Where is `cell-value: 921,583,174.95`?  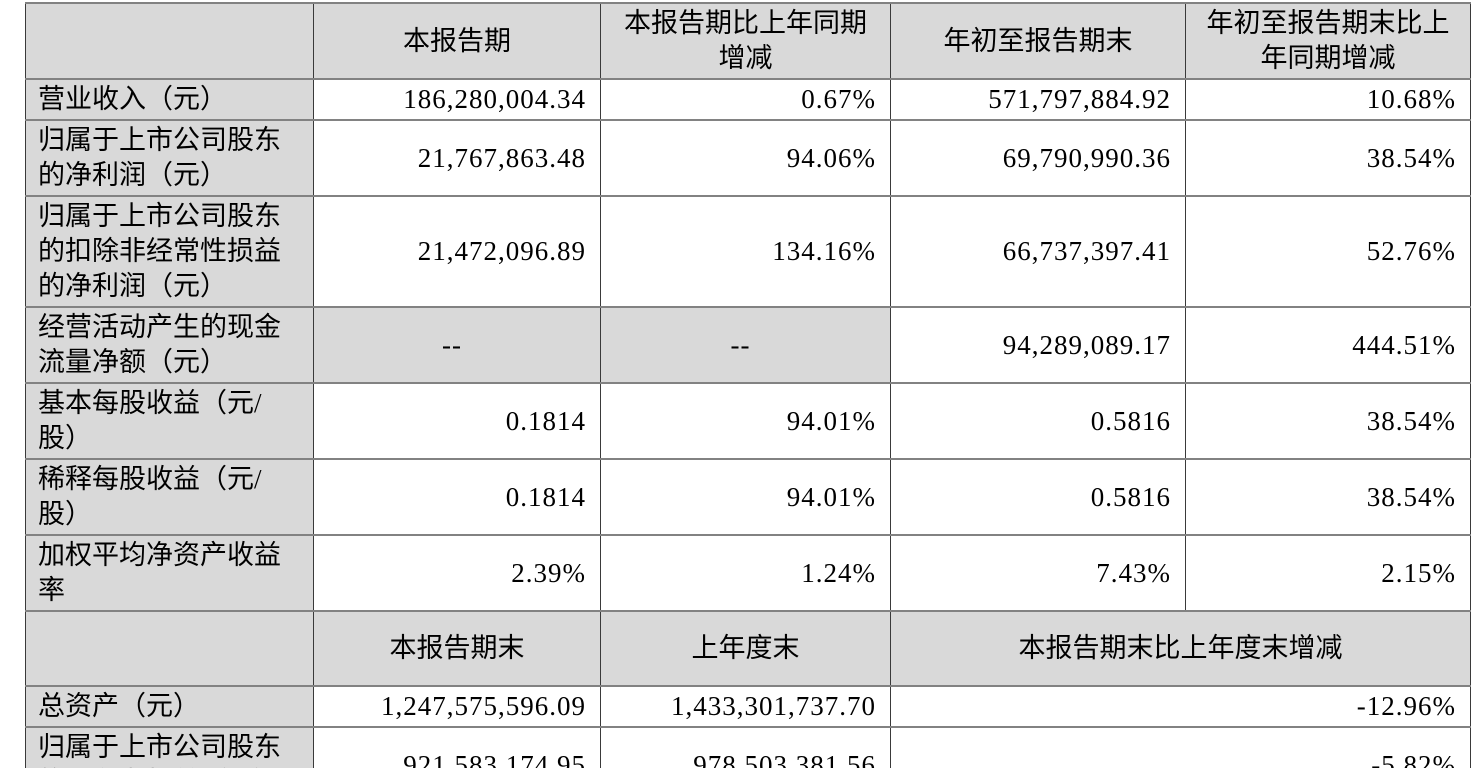 cell-value: 921,583,174.95 is located at coordinates (457, 747).